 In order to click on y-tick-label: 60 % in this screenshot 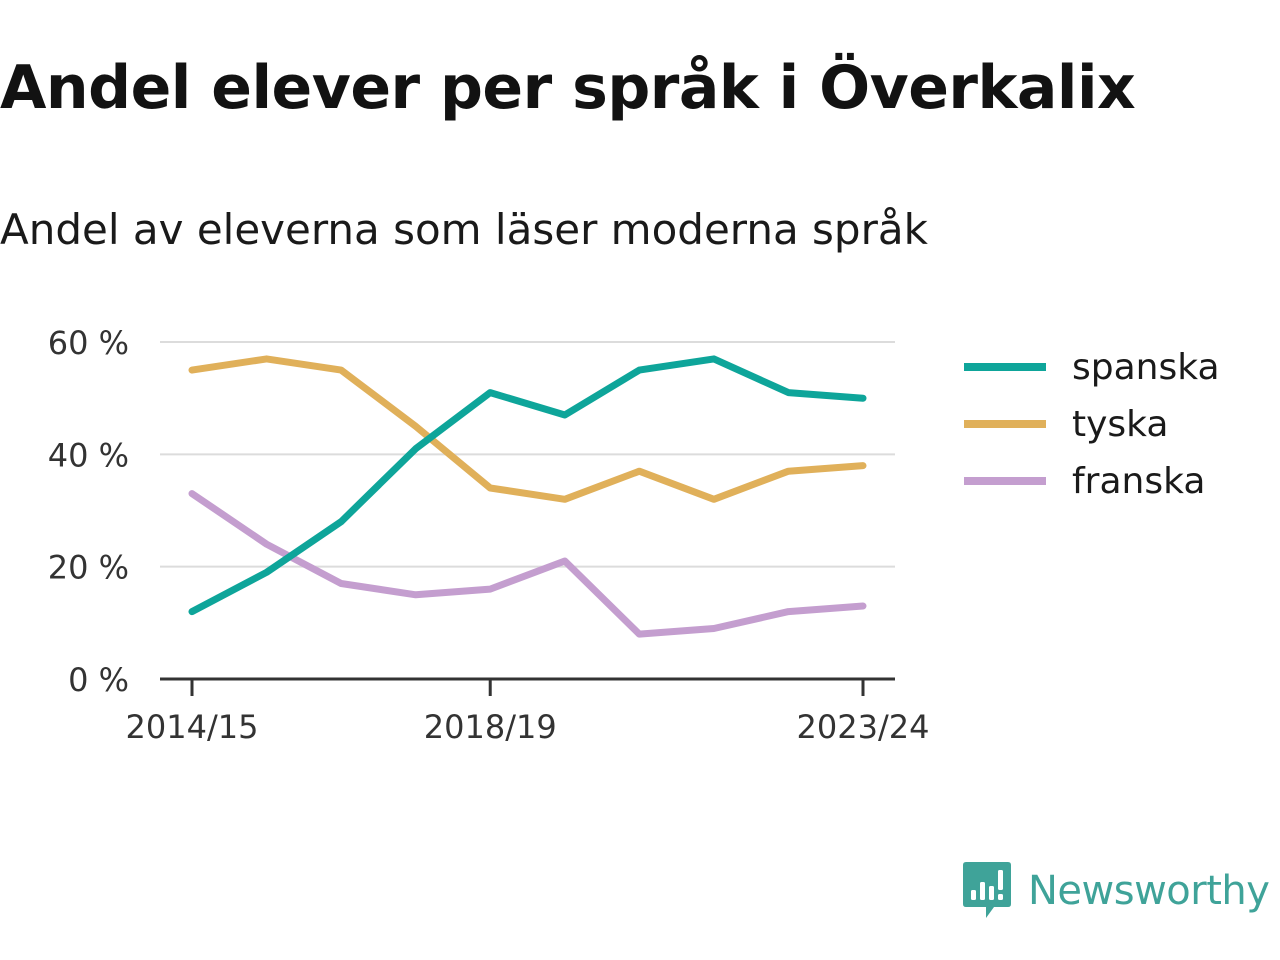, I will do `click(88, 343)`.